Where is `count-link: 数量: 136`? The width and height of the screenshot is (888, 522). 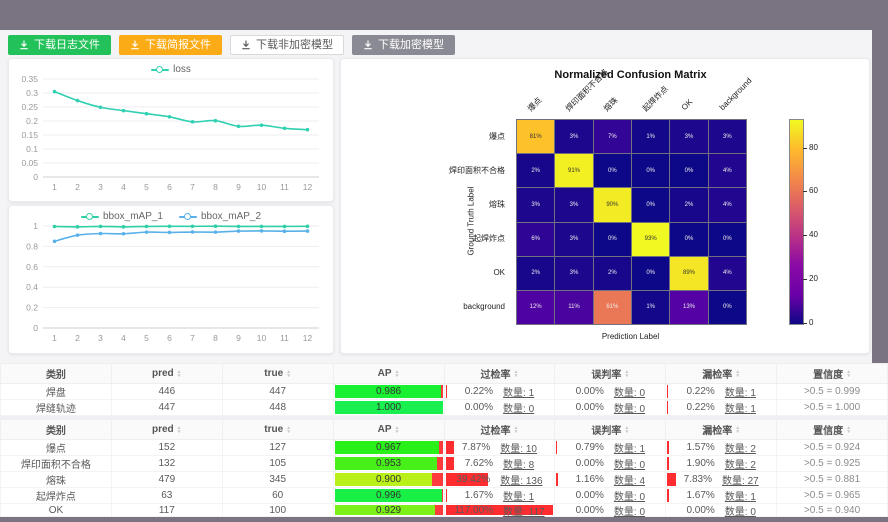 count-link: 数量: 136 is located at coordinates (521, 481).